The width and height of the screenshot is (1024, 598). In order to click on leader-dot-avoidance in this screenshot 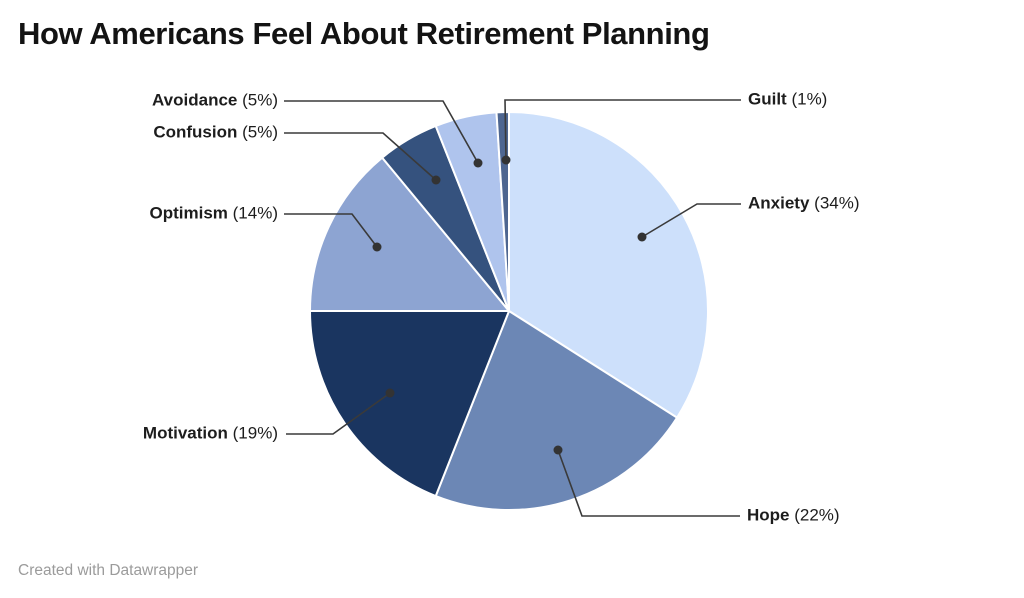, I will do `click(478, 163)`.